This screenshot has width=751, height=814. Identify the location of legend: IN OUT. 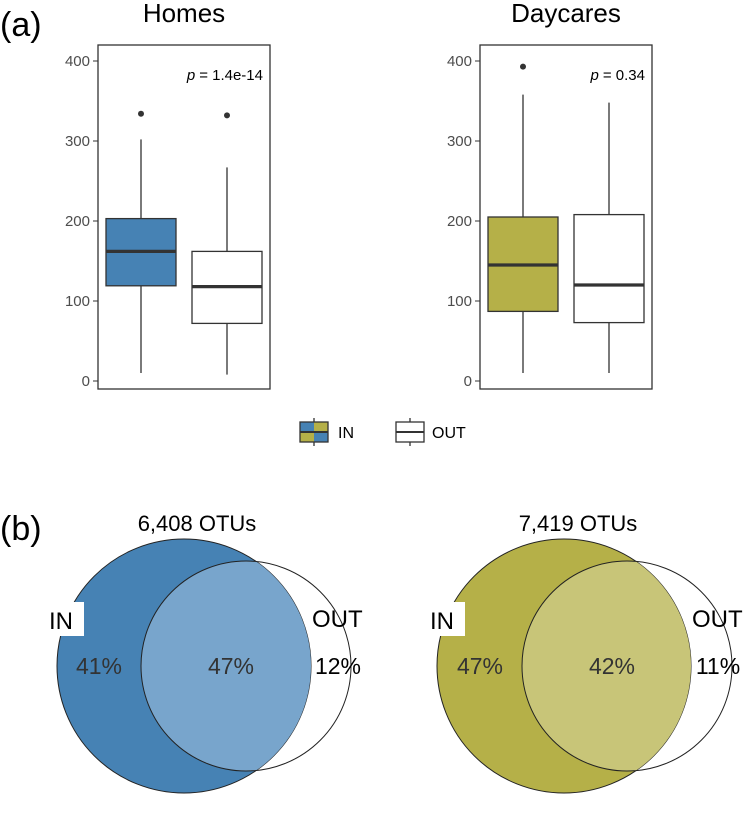
(382, 432).